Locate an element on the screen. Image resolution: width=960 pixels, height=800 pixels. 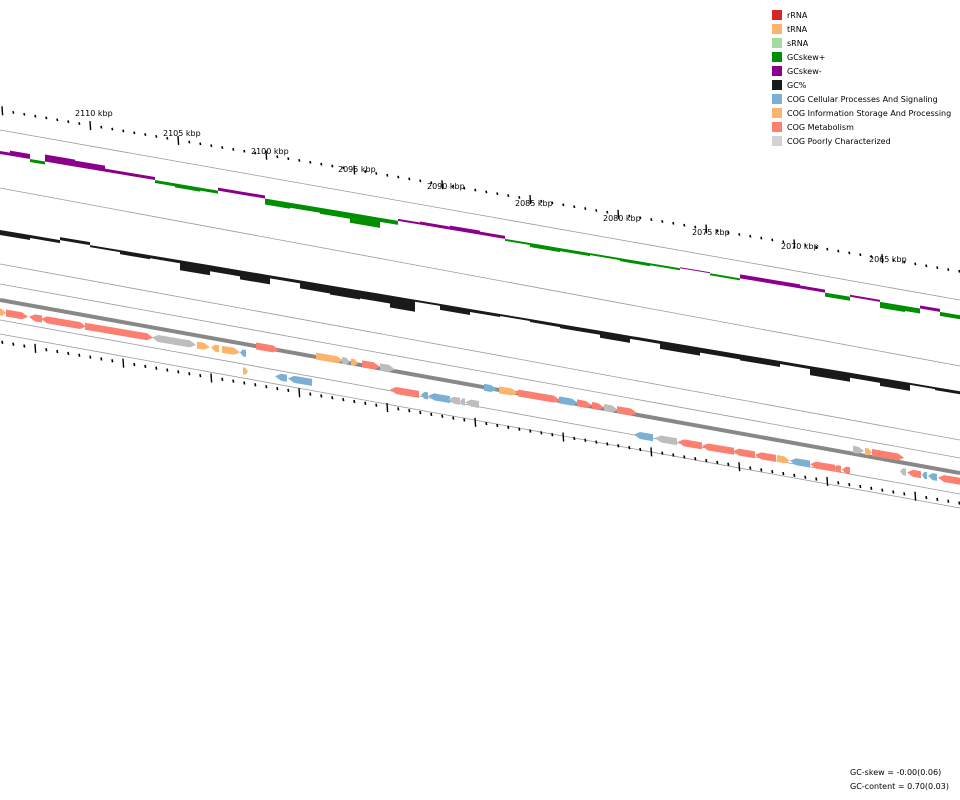
ruler-label: 2075 kbp is located at coordinates (711, 232).